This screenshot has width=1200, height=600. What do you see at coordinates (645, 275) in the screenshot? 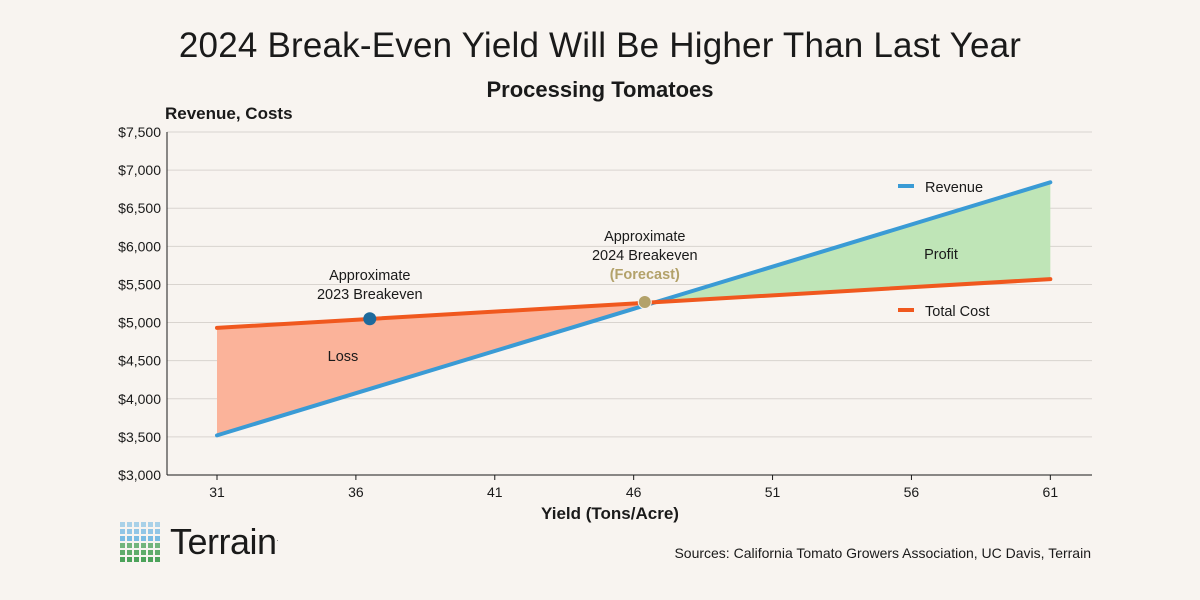
I see `breakeven-2024-forecast-label: (Forecast)` at bounding box center [645, 275].